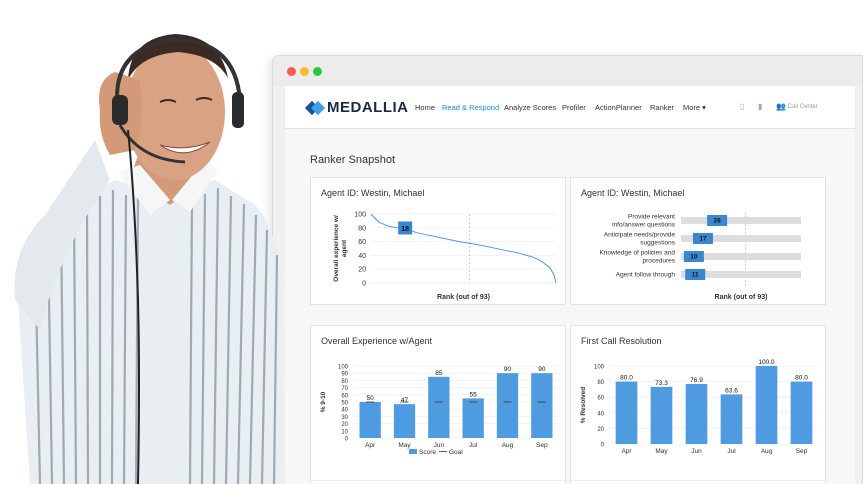  I want to click on close-window-button, so click(291, 71).